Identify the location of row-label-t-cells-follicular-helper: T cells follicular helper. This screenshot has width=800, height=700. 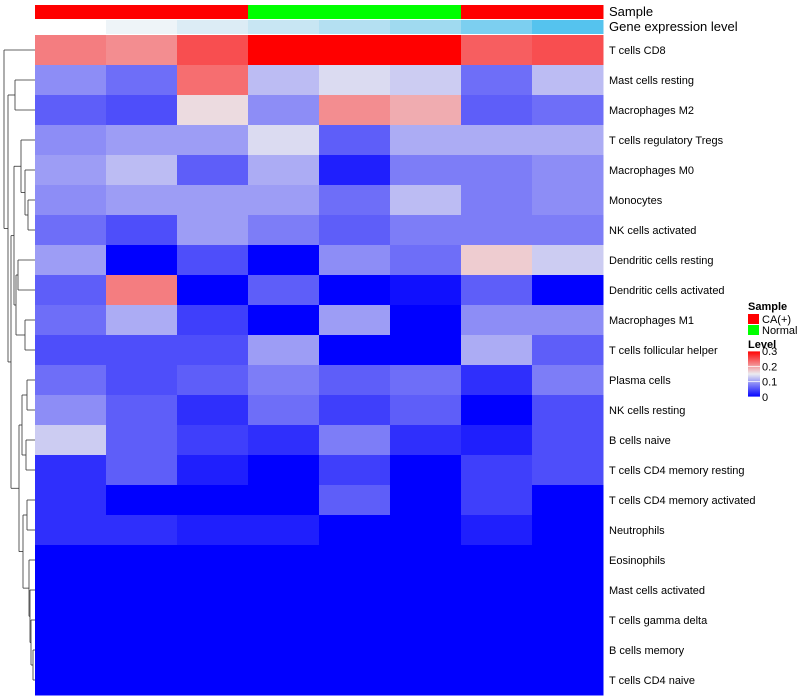
(663, 351).